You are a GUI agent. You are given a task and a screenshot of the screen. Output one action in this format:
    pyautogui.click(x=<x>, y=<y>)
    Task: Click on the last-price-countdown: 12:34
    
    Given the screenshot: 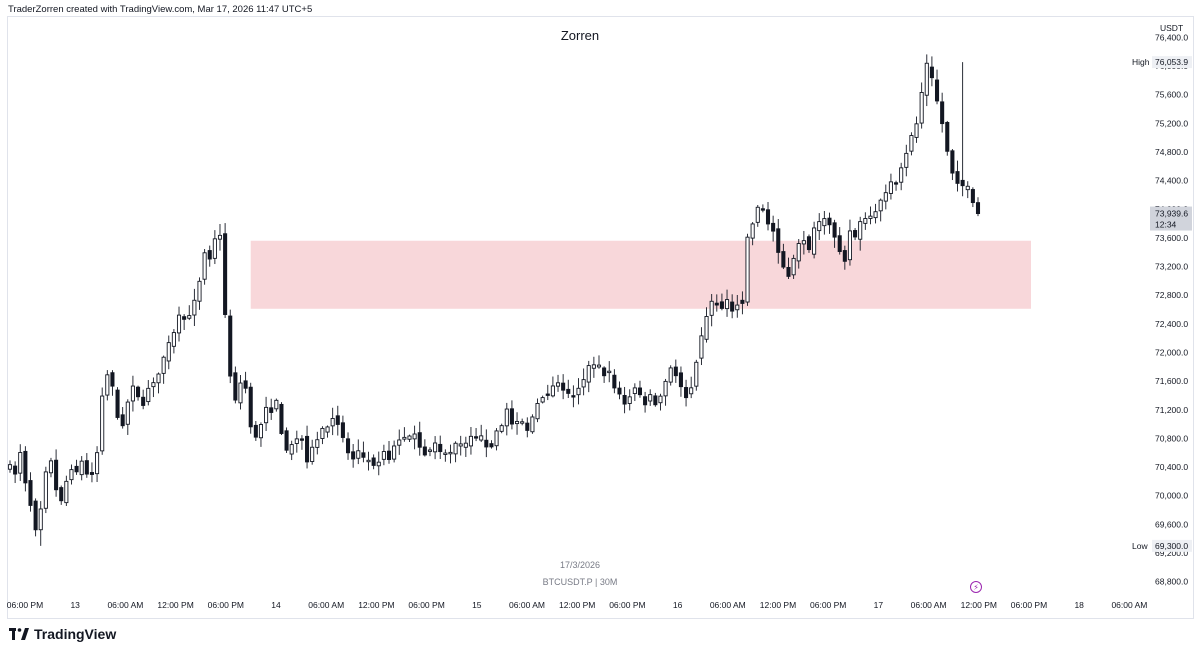 What is the action you would take?
    pyautogui.click(x=1166, y=225)
    